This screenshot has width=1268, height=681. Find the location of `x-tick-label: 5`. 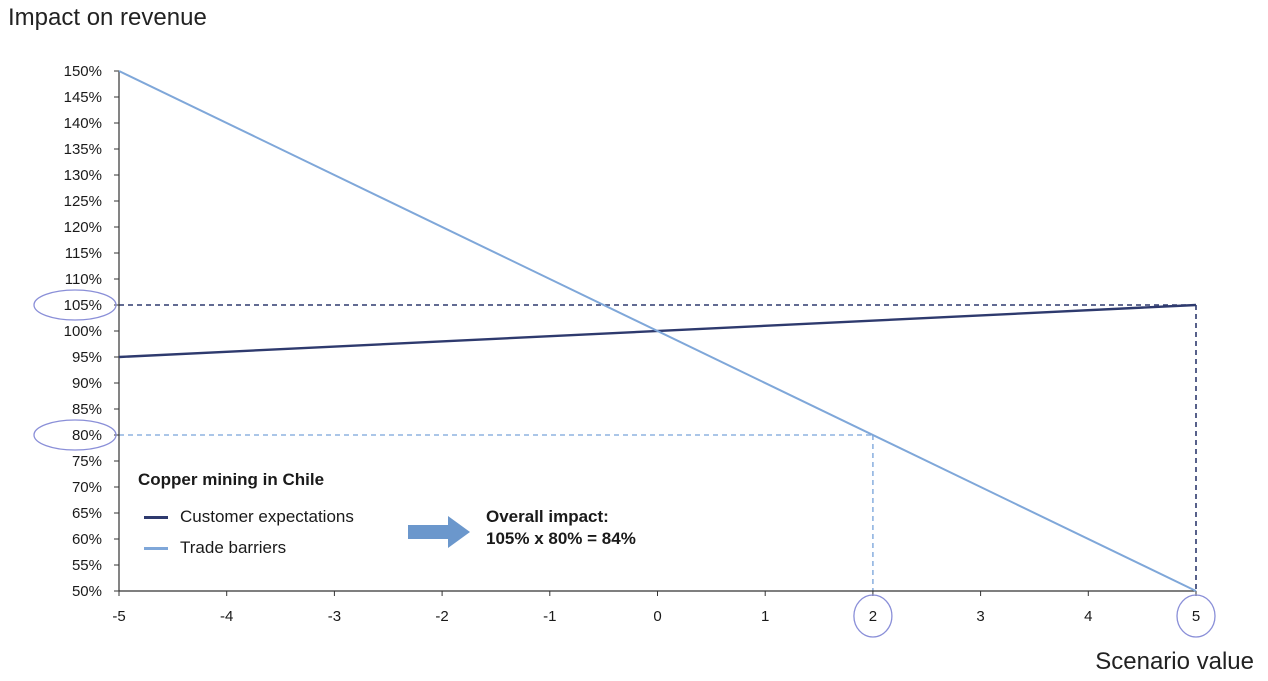

x-tick-label: 5 is located at coordinates (1196, 616).